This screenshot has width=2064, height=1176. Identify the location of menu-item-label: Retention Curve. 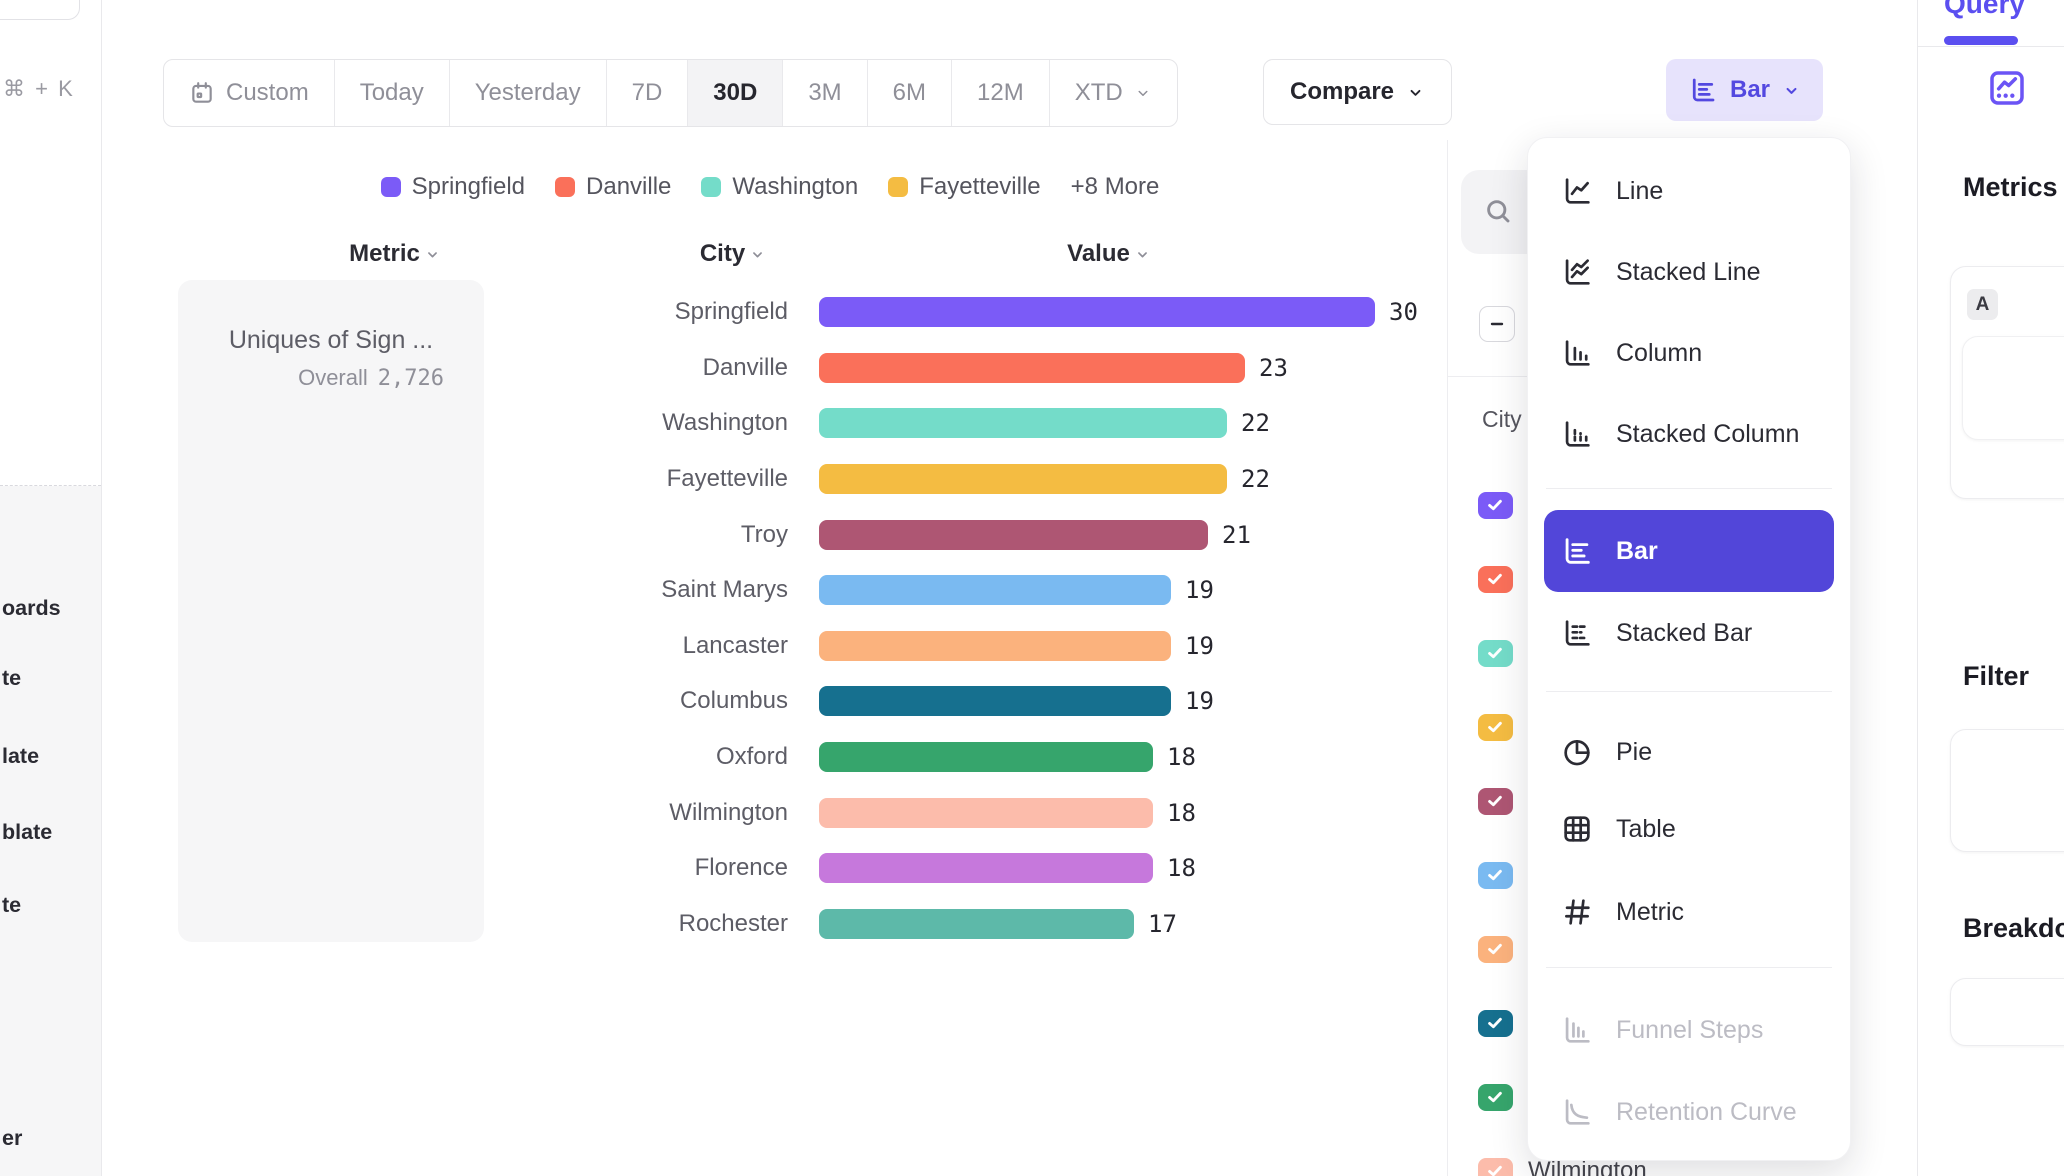
(1706, 1111).